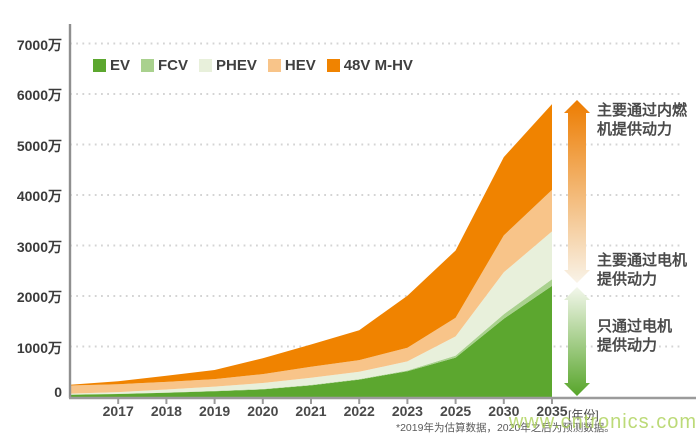 Image resolution: width=698 pixels, height=439 pixels. I want to click on legend-item-phev: PHEV, so click(228, 65).